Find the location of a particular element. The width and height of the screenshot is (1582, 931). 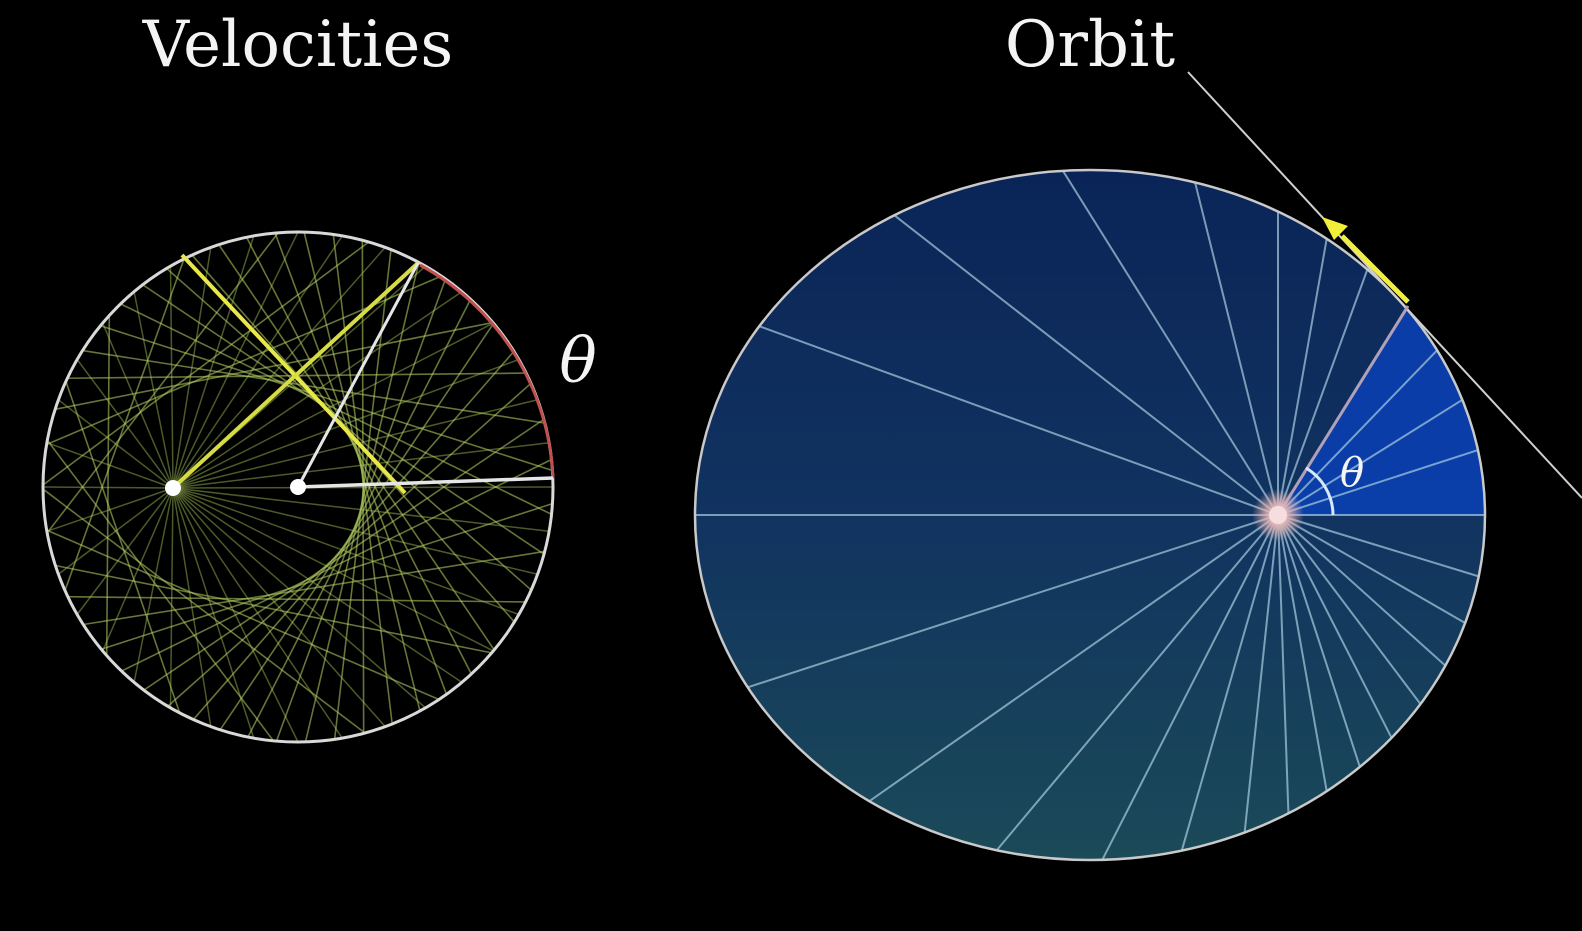

velocity-angle-arc is located at coordinates (487, 371).